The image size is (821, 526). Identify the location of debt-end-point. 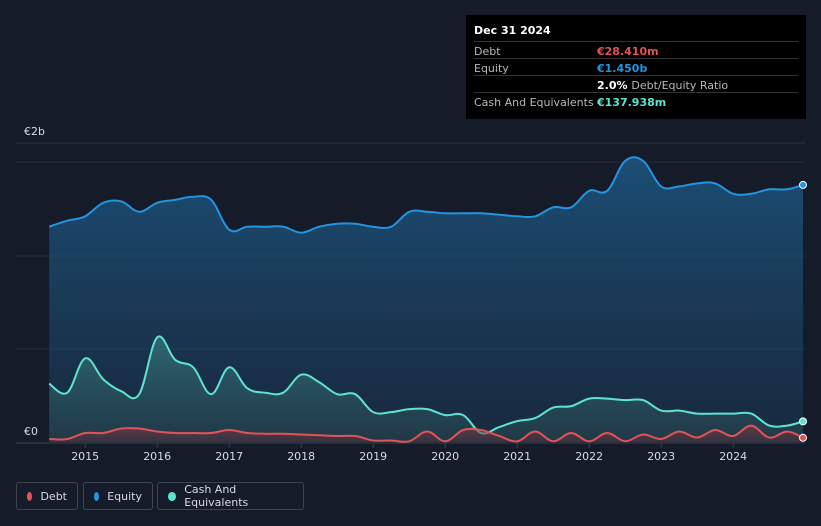
(803, 437).